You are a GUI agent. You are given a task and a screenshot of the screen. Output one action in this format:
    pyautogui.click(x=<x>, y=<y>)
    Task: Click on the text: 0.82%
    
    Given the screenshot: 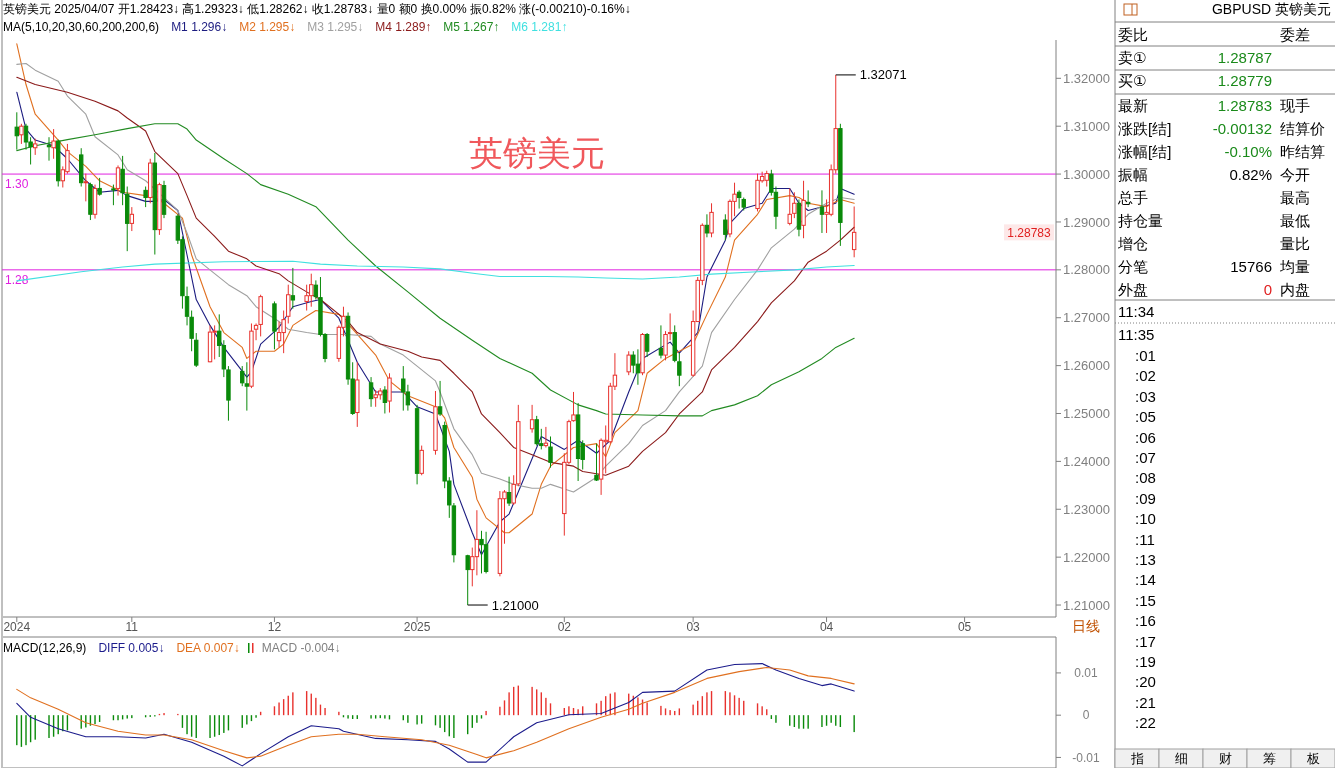 What is the action you would take?
    pyautogui.click(x=1250, y=174)
    